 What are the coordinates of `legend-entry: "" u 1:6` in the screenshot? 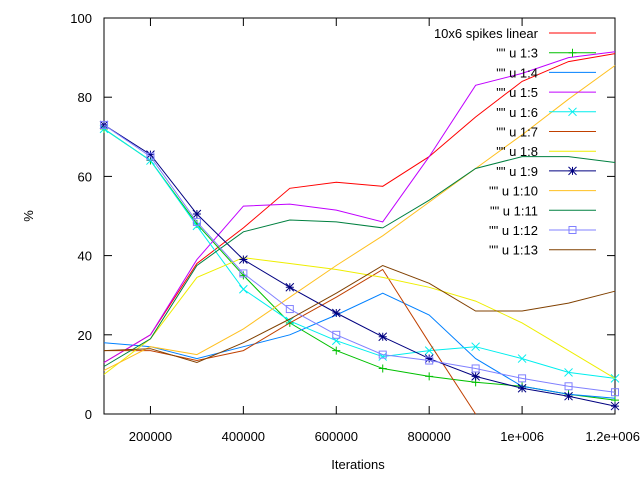 It's located at (546, 112).